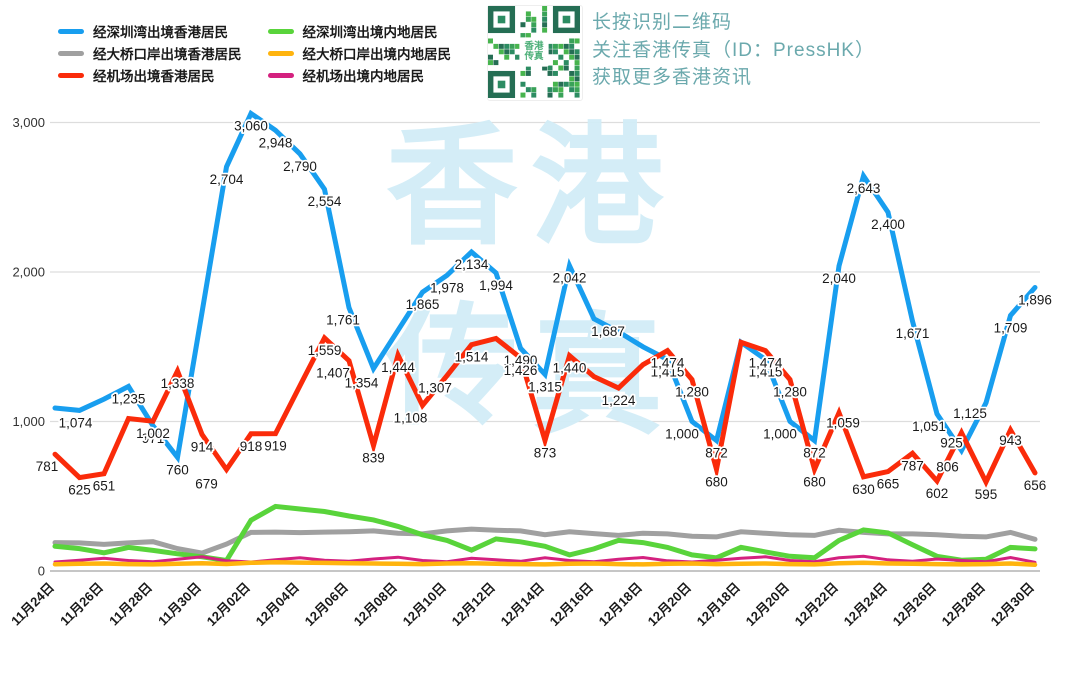 The image size is (1080, 689). Describe the element at coordinates (571, 604) in the screenshot. I see `x-tick-label: 12月16日` at that location.